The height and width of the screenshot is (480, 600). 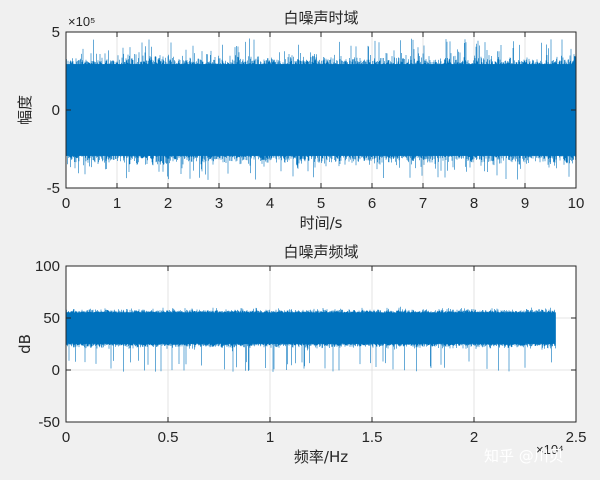 I want to click on y-tick-label: -5, so click(x=53, y=188).